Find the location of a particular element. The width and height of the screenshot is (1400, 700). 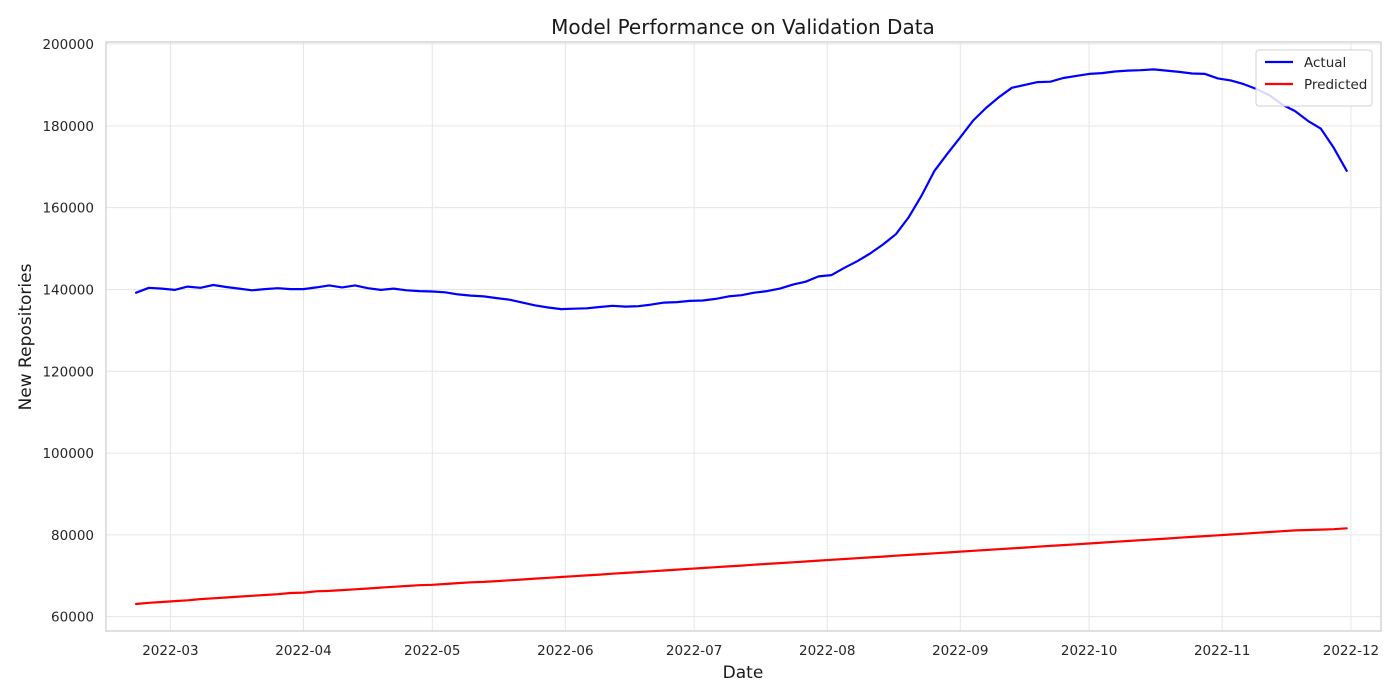

y-tick-label: 180000 is located at coordinates (68, 127).